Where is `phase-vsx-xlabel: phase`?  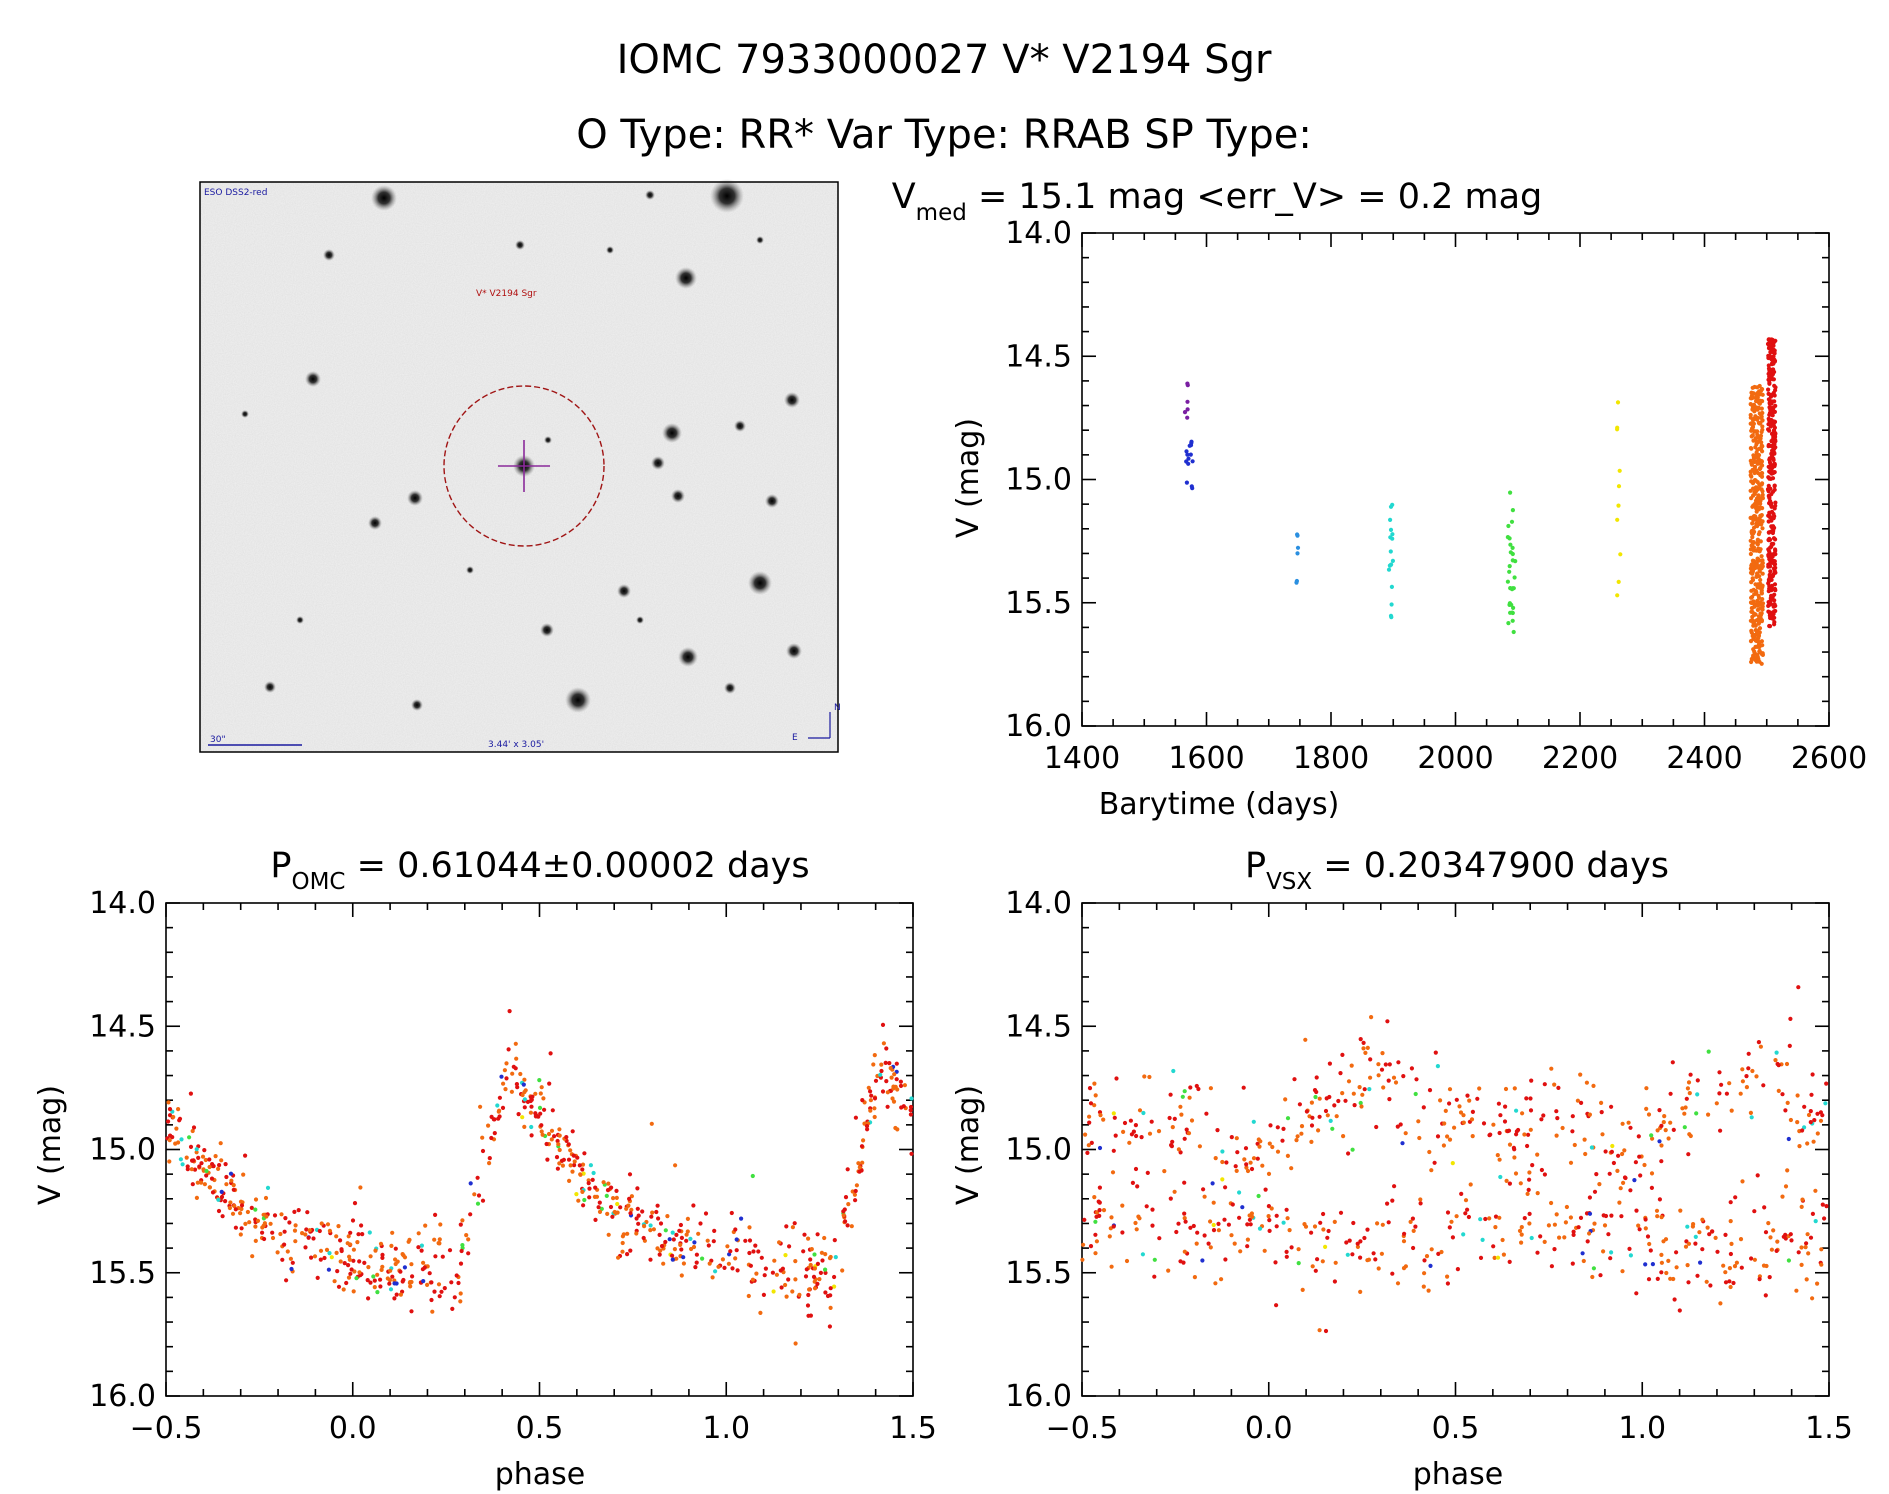
phase-vsx-xlabel: phase is located at coordinates (1458, 1474).